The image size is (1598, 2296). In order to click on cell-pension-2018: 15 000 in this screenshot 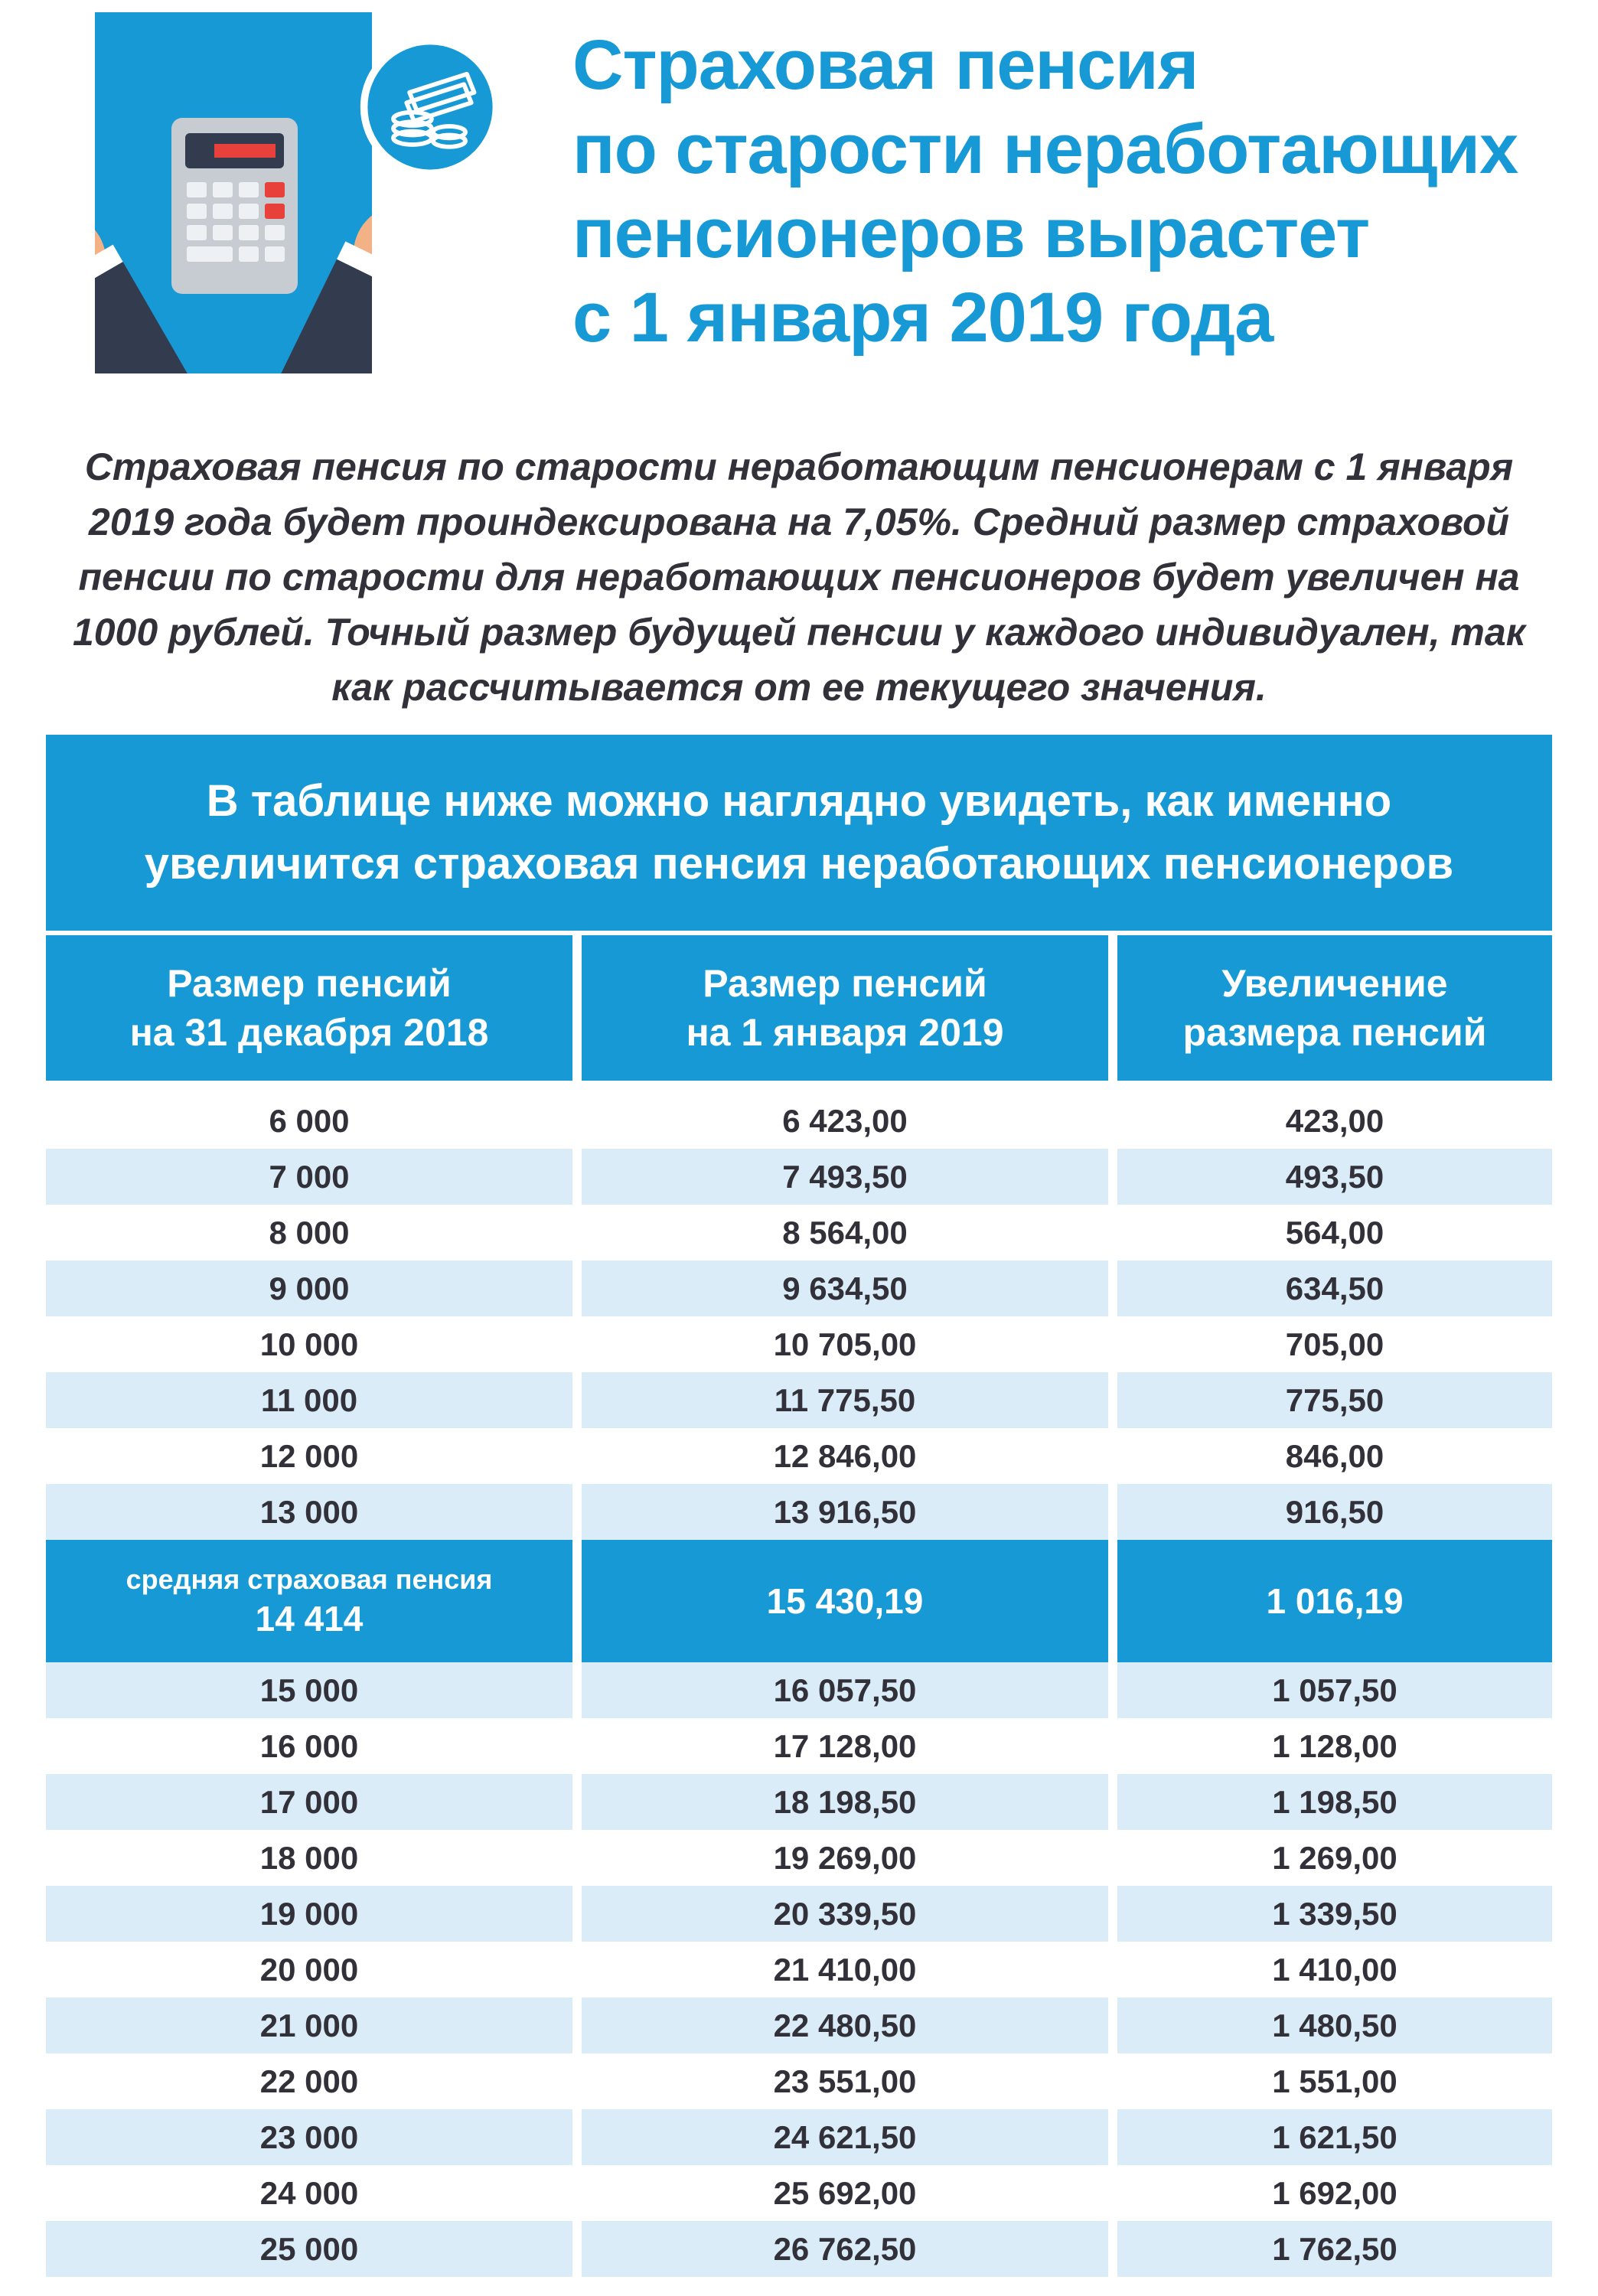, I will do `click(309, 1690)`.